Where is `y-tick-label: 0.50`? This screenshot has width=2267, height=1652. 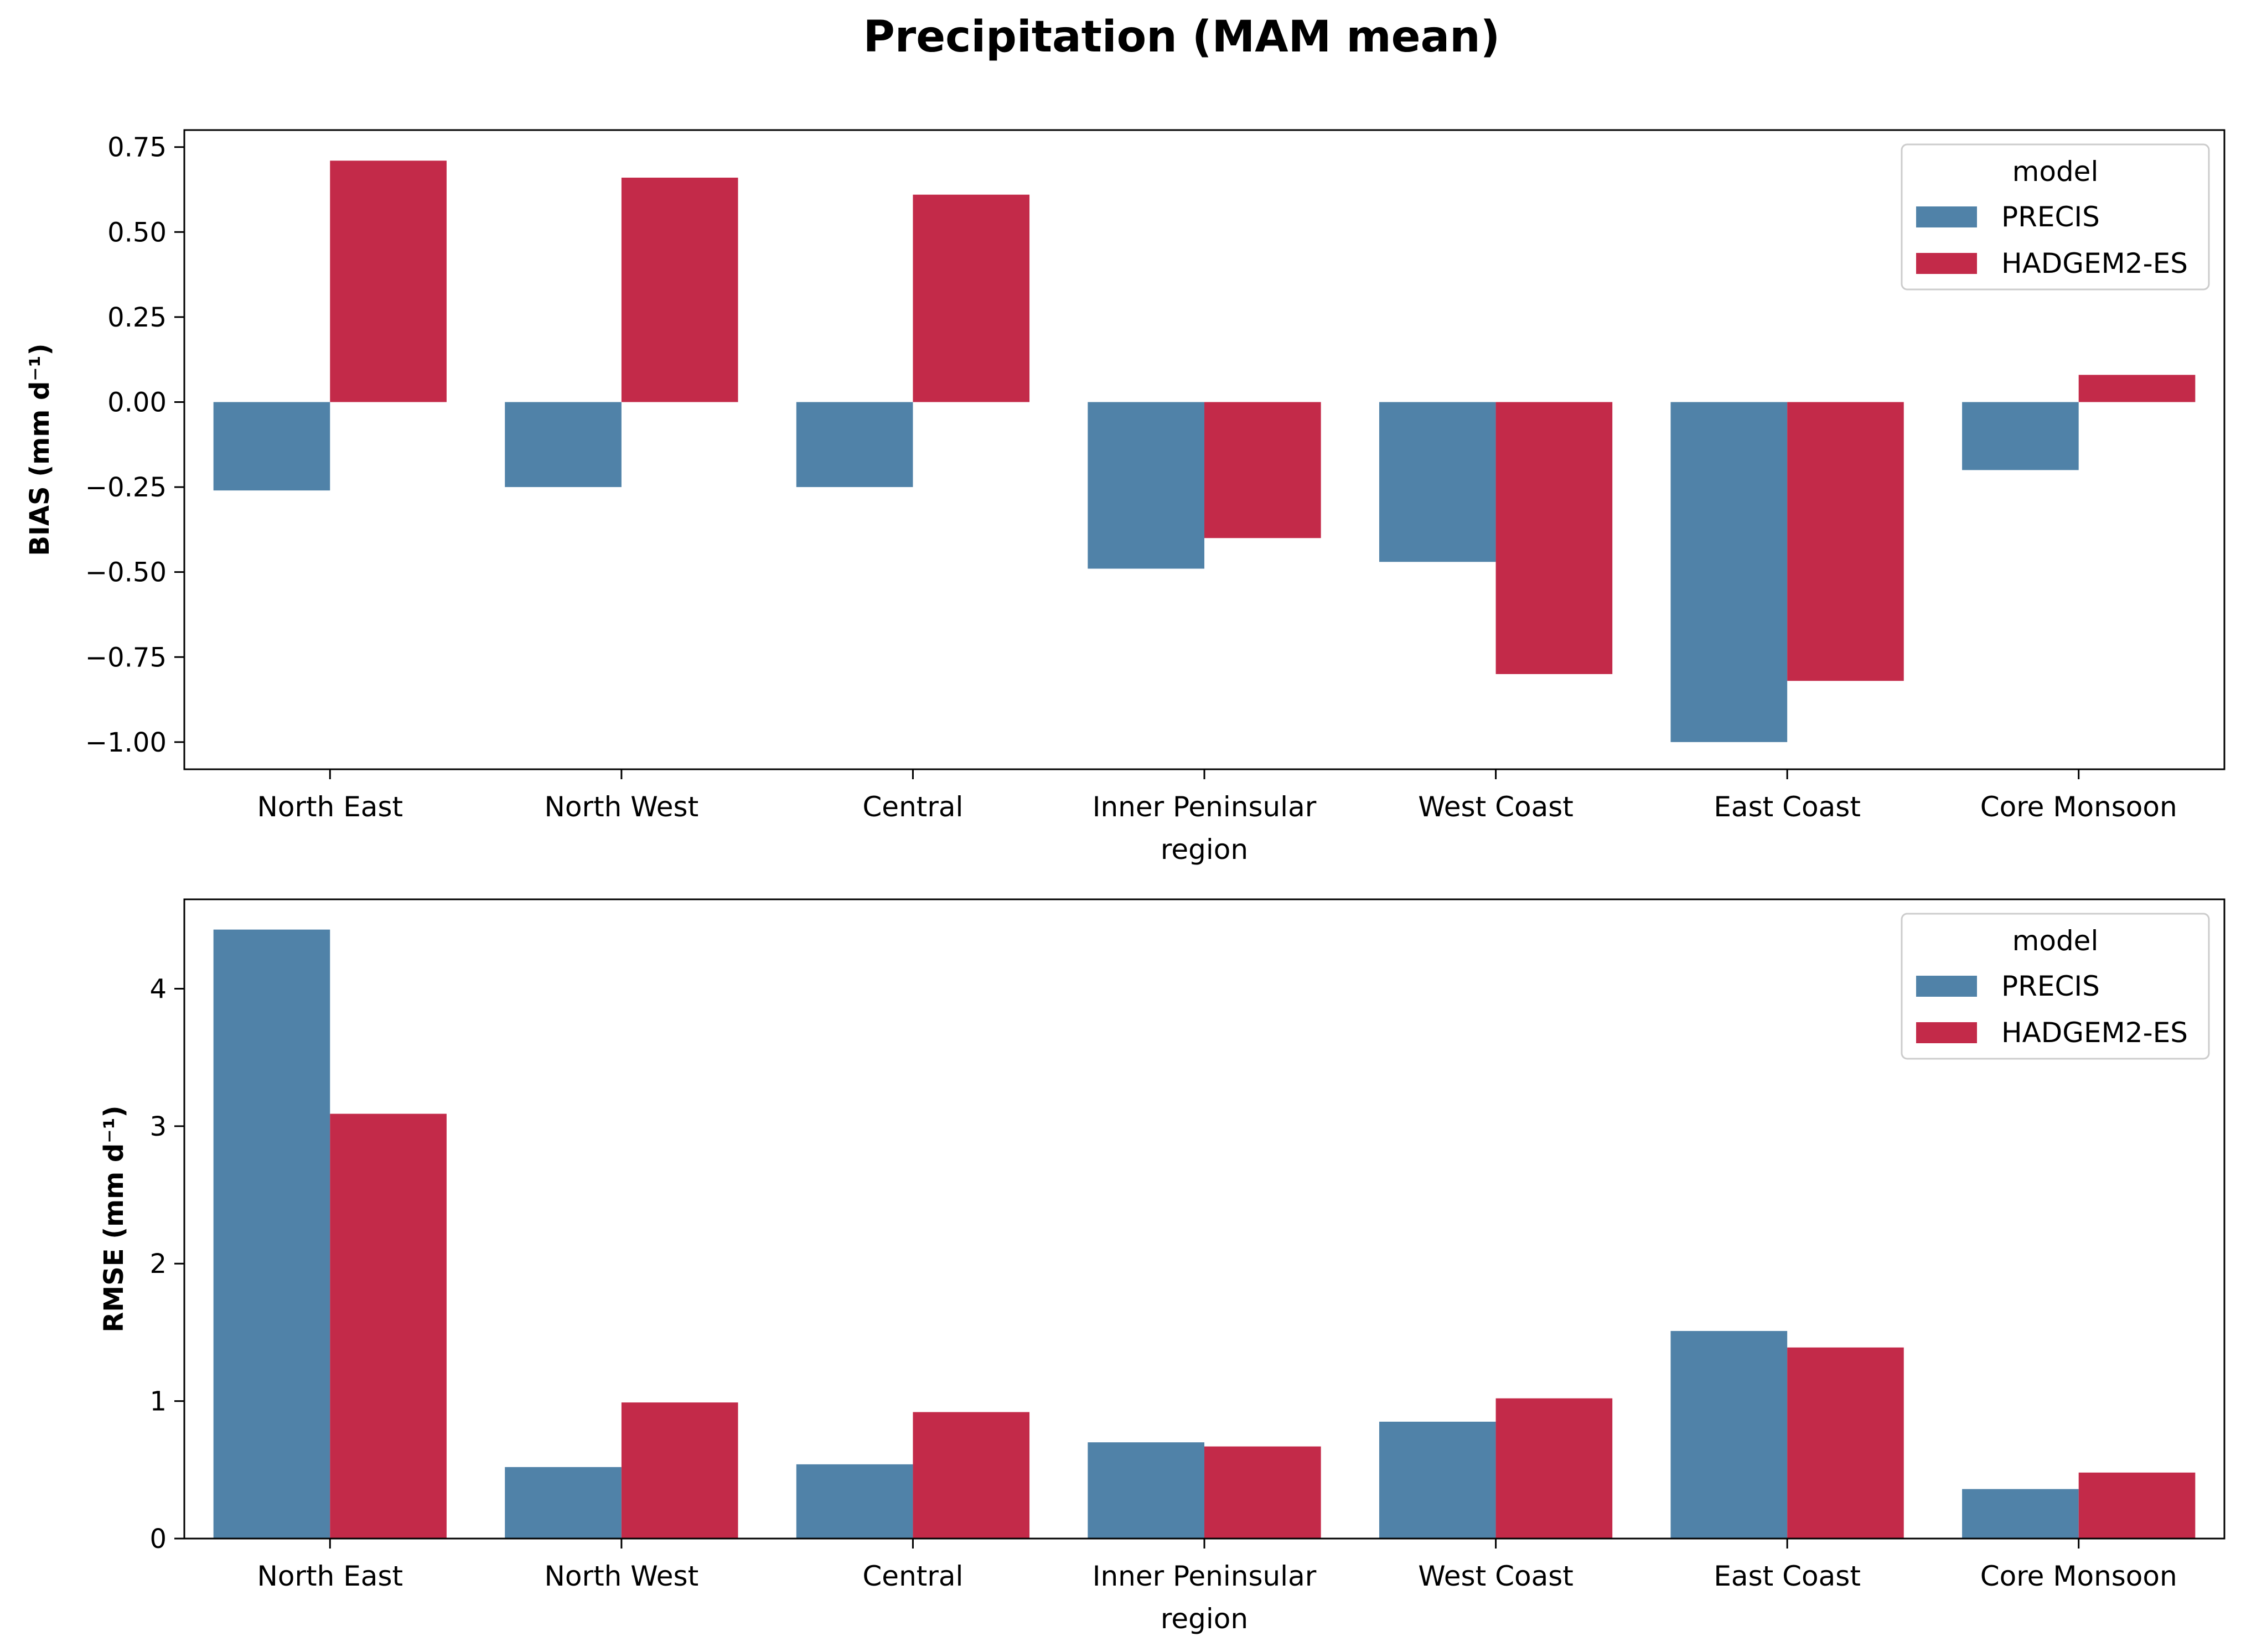 y-tick-label: 0.50 is located at coordinates (137, 232).